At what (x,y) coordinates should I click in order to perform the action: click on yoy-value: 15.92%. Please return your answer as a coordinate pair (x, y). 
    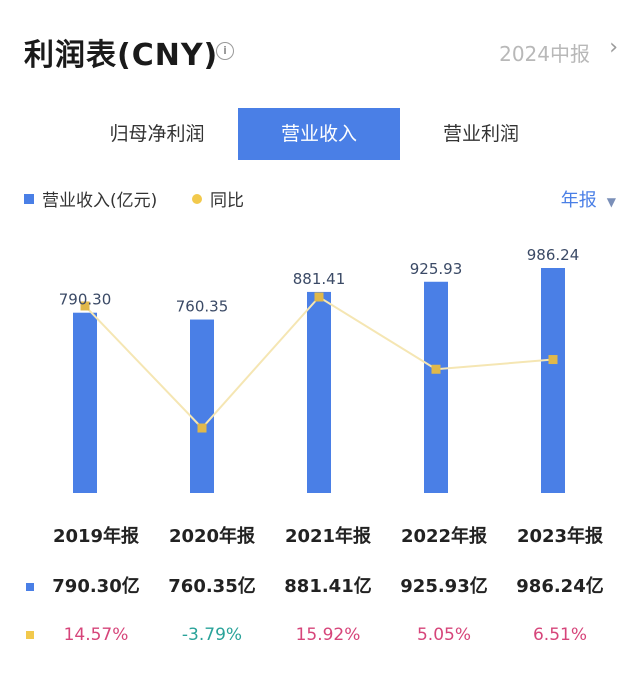
    Looking at the image, I should click on (328, 635).